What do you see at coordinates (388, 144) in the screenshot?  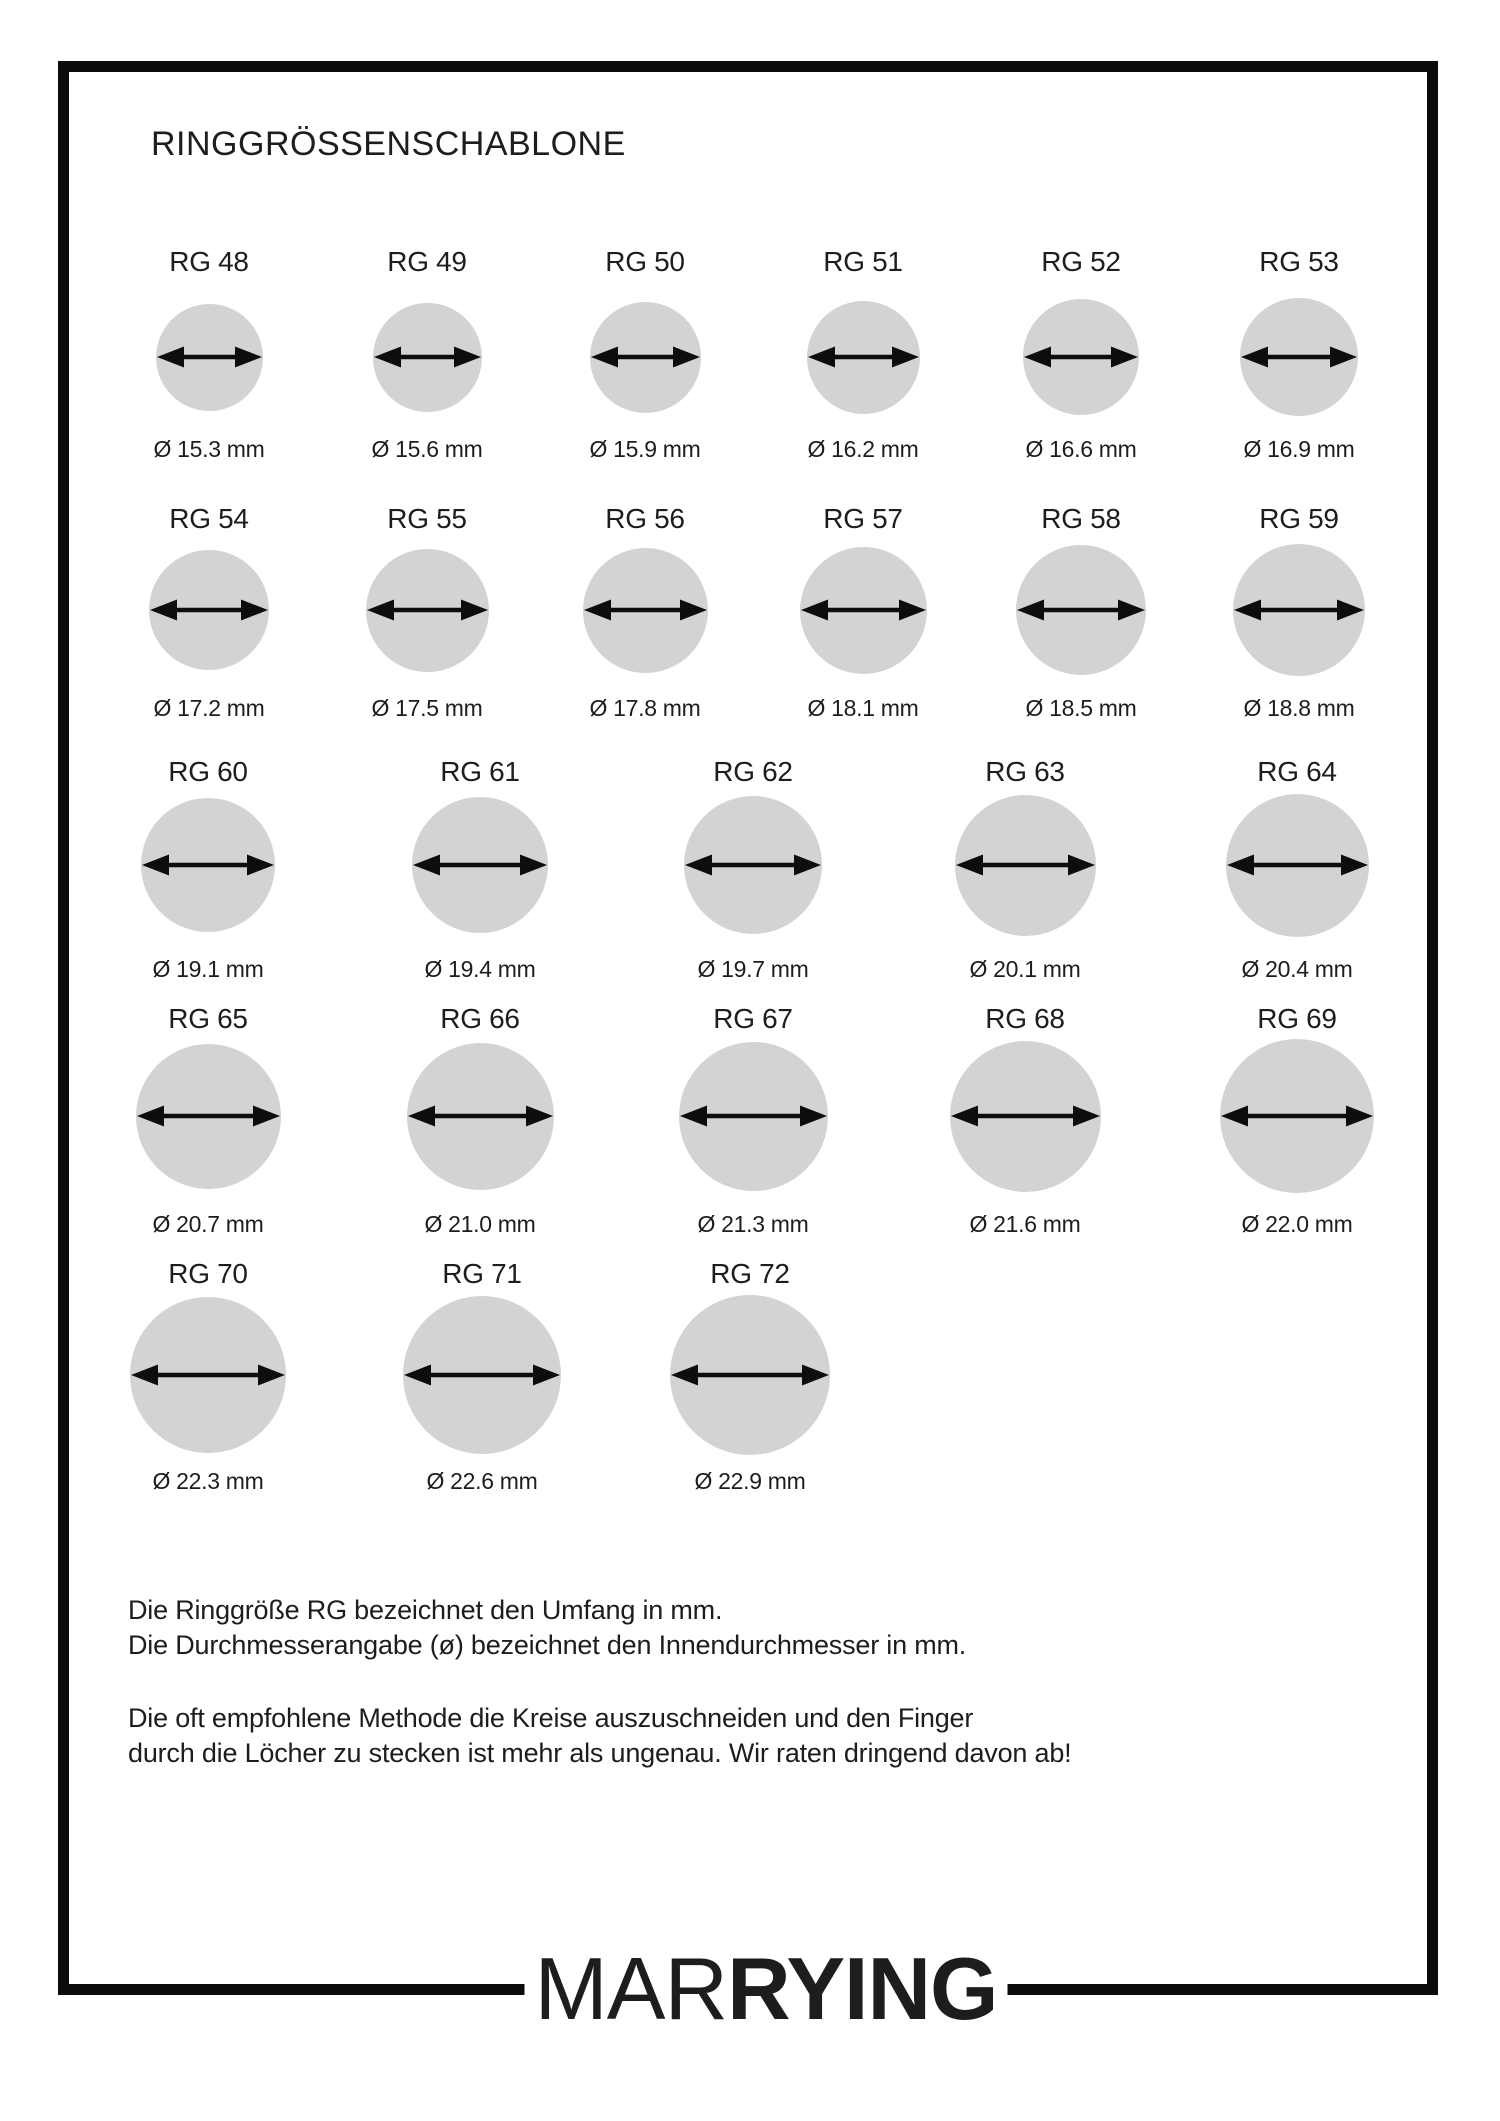 I see `page-title: RINGGRÖSSENSCHABLONE` at bounding box center [388, 144].